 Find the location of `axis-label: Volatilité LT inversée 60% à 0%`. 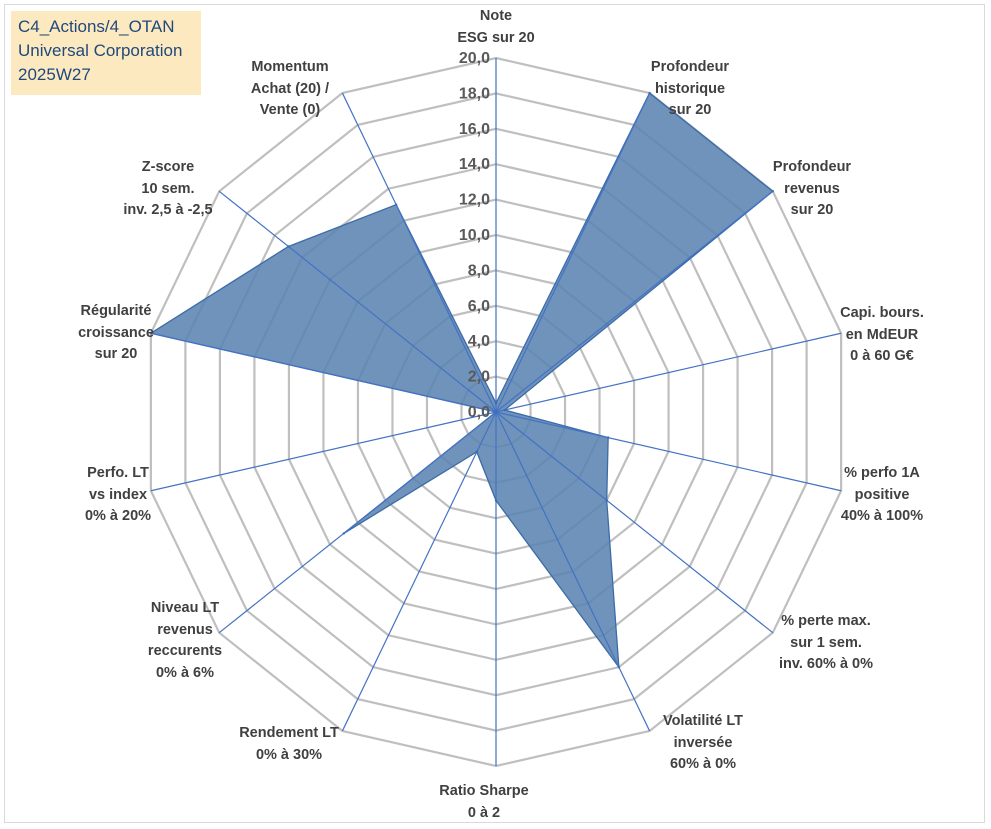

axis-label: Volatilité LT inversée 60% à 0% is located at coordinates (703, 743).